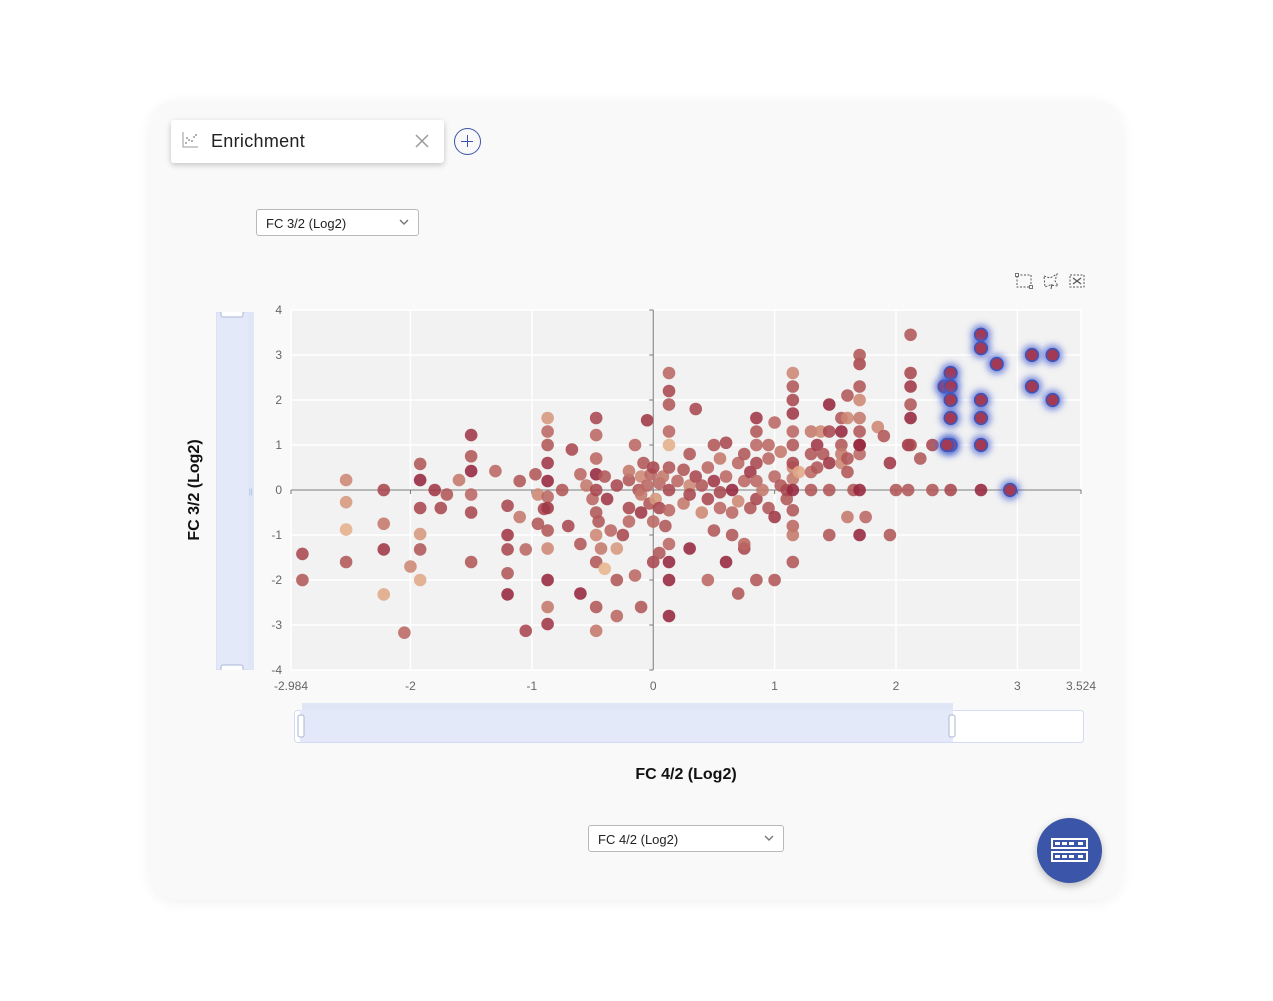  What do you see at coordinates (422, 141) in the screenshot?
I see `close-icon` at bounding box center [422, 141].